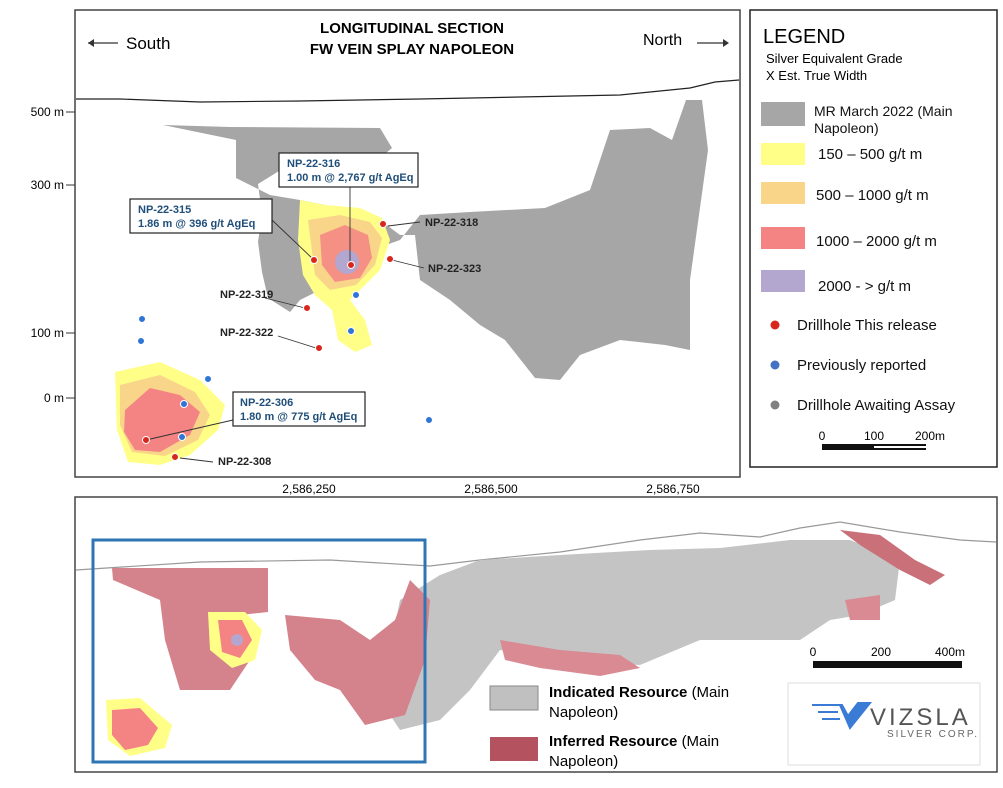 The image size is (1003, 788). What do you see at coordinates (876, 241) in the screenshot?
I see `legend-item: 1000 – 2000 g/t m` at bounding box center [876, 241].